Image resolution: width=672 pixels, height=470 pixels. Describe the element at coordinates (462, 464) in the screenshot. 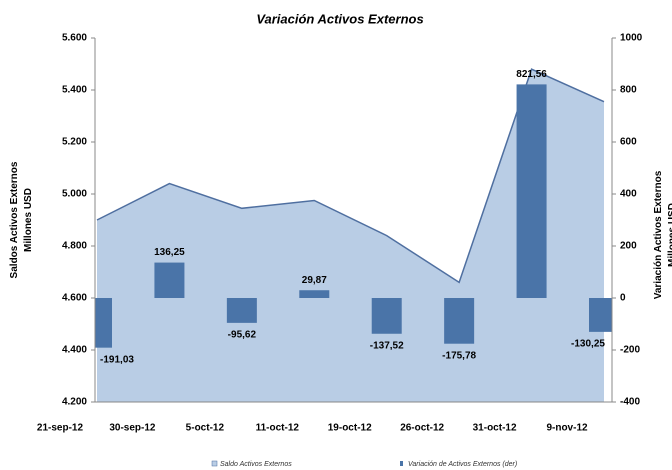

I see `legend-label: Variación de Activos Externos (der)` at that location.